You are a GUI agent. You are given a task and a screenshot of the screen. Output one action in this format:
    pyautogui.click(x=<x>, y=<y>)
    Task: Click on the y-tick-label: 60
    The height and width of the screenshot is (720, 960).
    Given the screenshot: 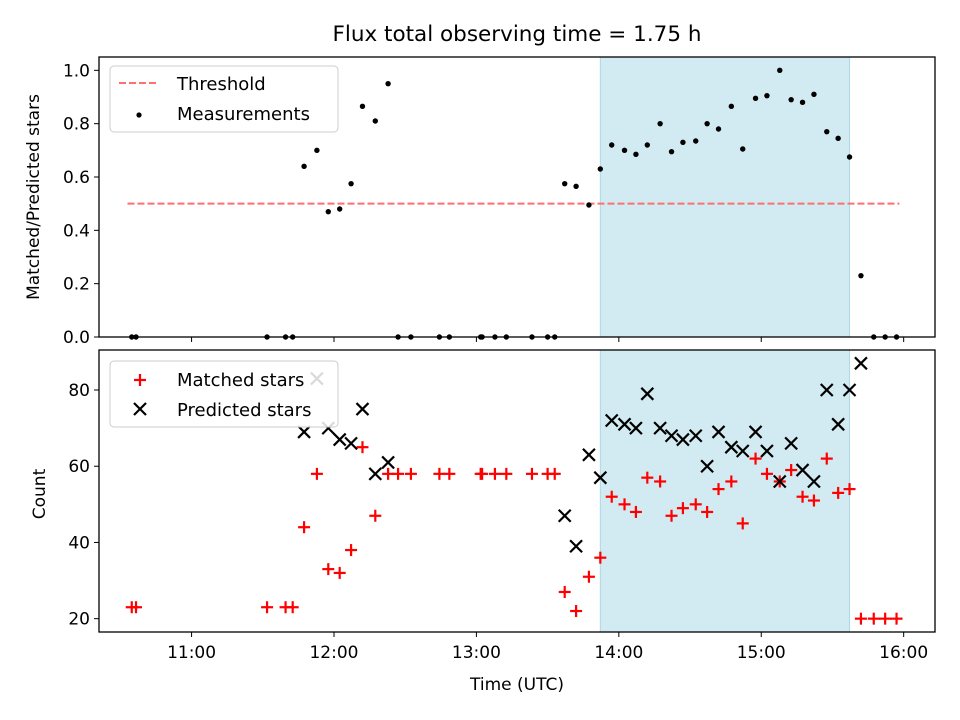 What is the action you would take?
    pyautogui.click(x=79, y=467)
    